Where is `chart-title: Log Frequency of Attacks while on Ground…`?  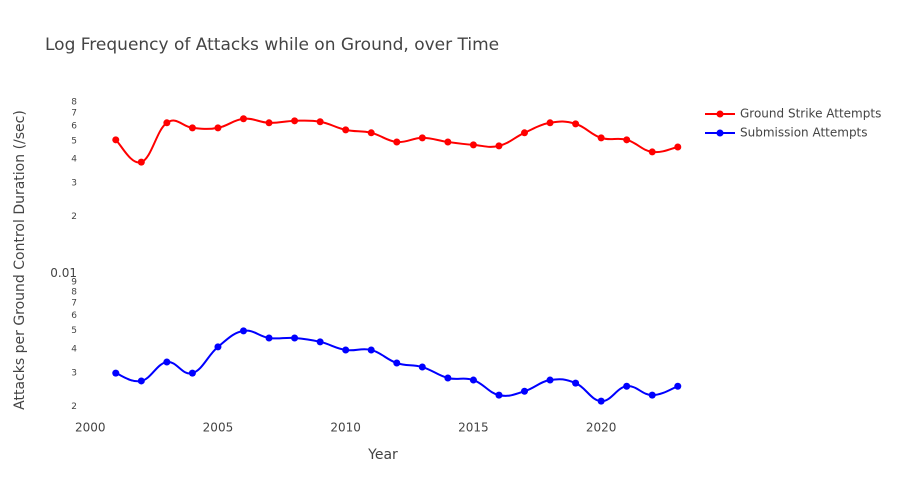 chart-title: Log Frequency of Attacks while on Ground… is located at coordinates (272, 45).